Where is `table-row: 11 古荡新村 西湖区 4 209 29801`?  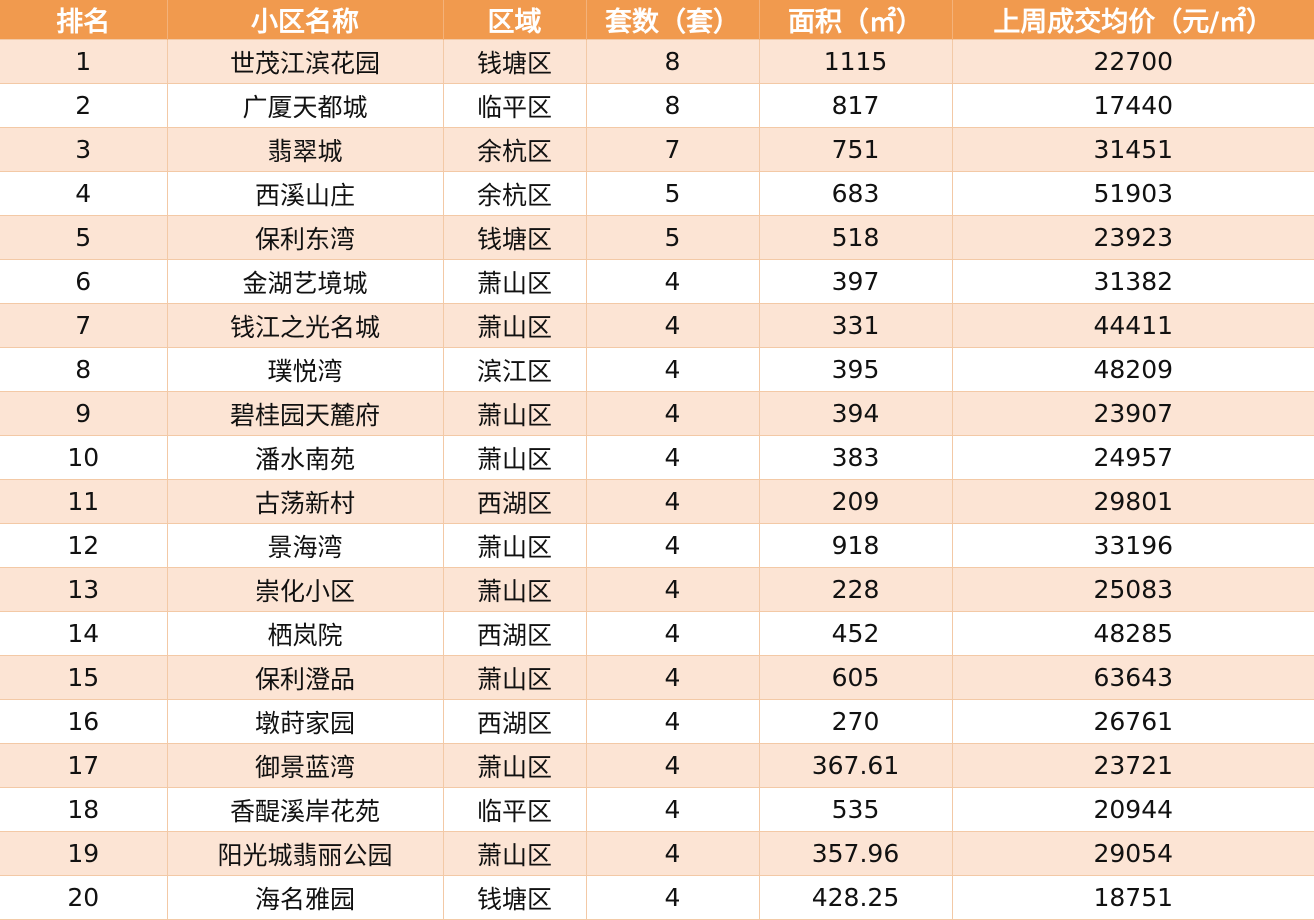 table-row: 11 古荡新村 西湖区 4 209 29801 is located at coordinates (657, 501).